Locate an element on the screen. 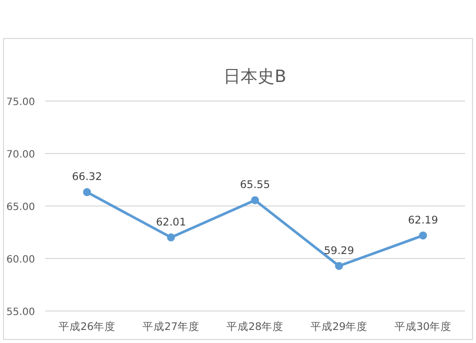 Image resolution: width=476 pixels, height=343 pixels. y-tick-label: 65.00 is located at coordinates (20, 207).